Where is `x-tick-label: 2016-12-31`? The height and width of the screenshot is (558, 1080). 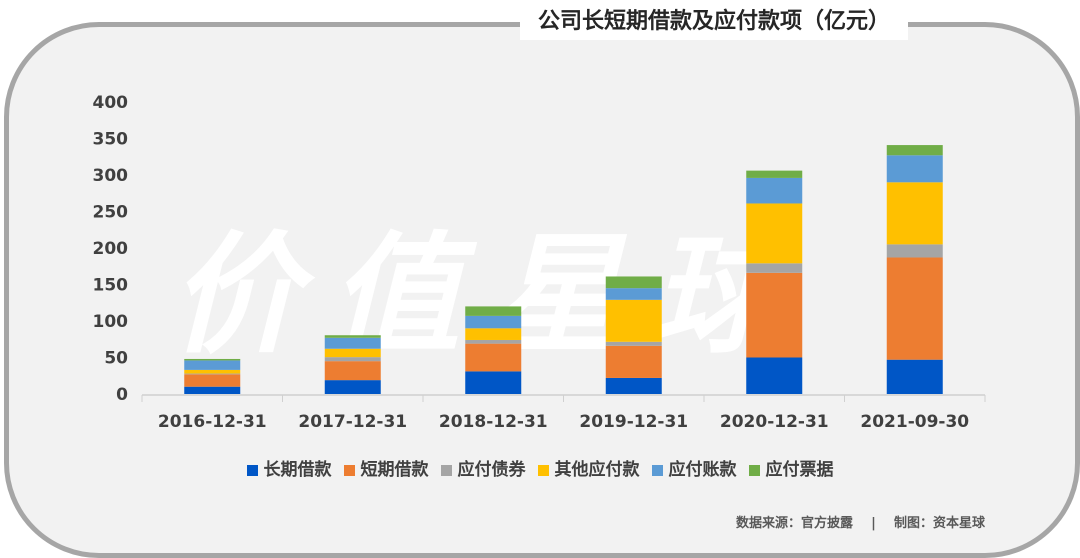 x-tick-label: 2016-12-31 is located at coordinates (212, 422).